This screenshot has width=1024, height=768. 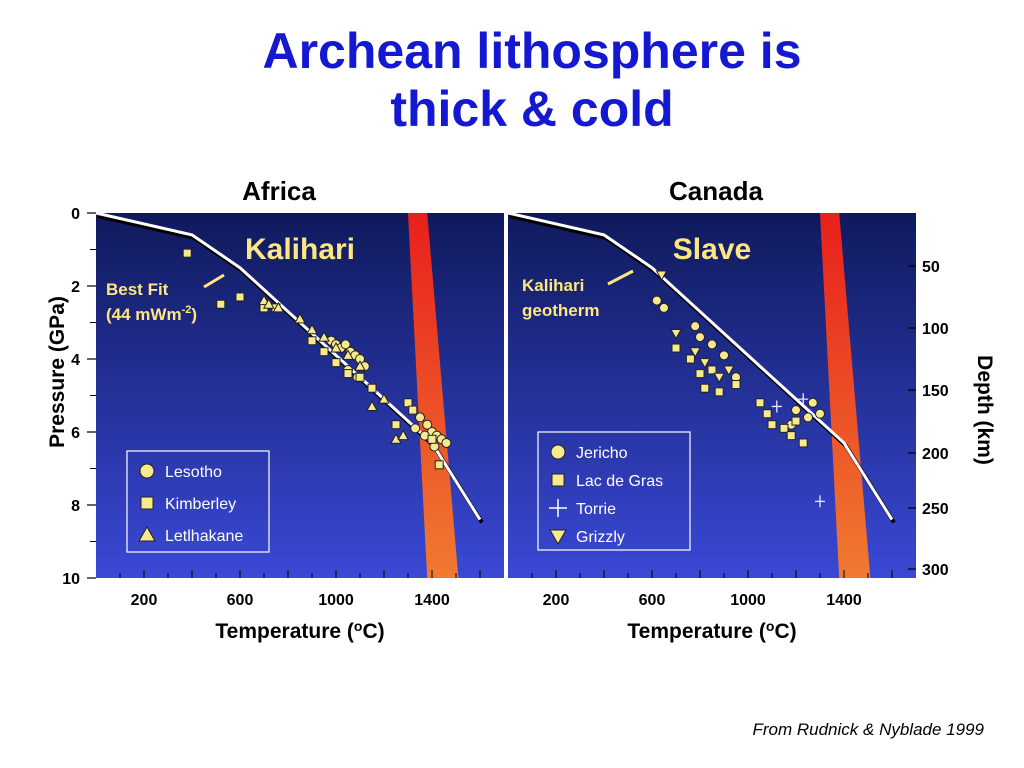 What do you see at coordinates (214, 281) in the screenshot?
I see `annotation-pointer` at bounding box center [214, 281].